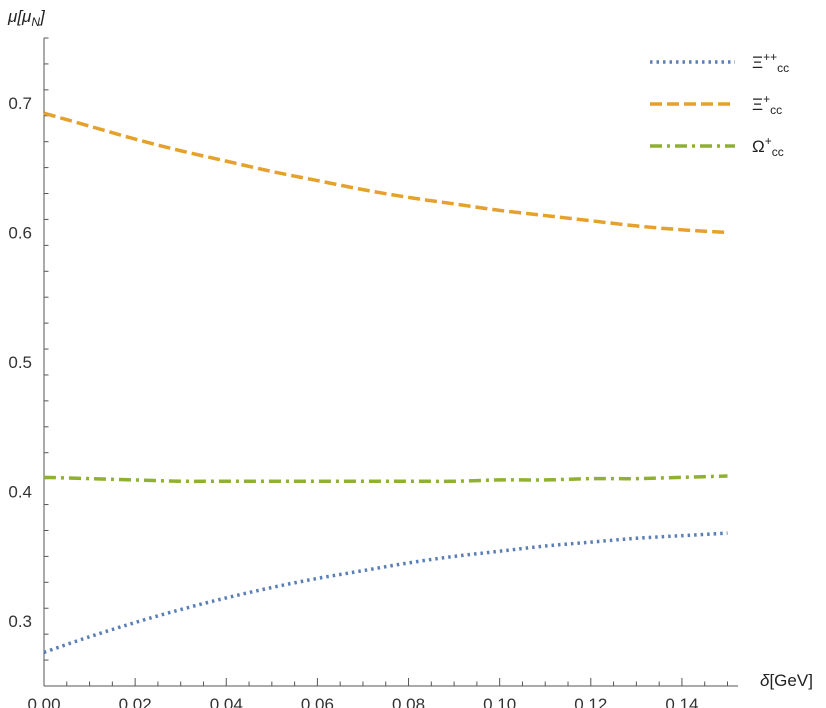 The image size is (826, 708). I want to click on legend-label-omega-p-cc: Ω+cc, so click(768, 146).